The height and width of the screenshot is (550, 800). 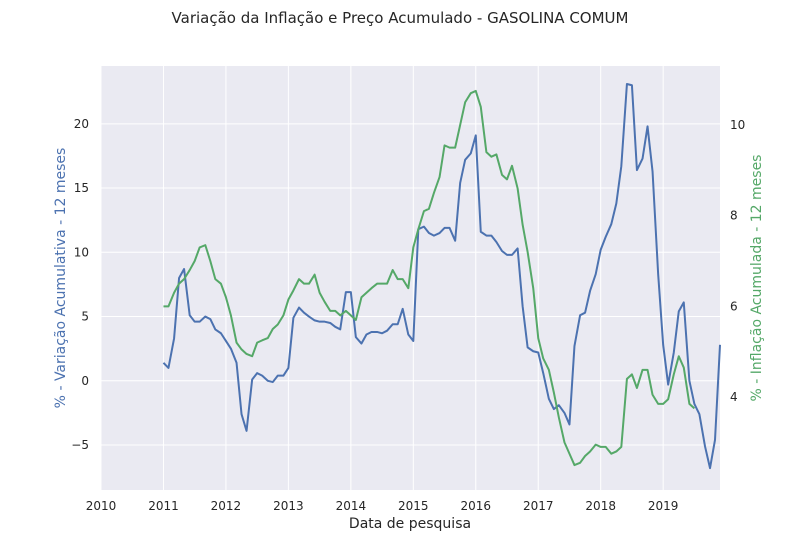 What do you see at coordinates (351, 506) in the screenshot?
I see `x-tick-label: 2014` at bounding box center [351, 506].